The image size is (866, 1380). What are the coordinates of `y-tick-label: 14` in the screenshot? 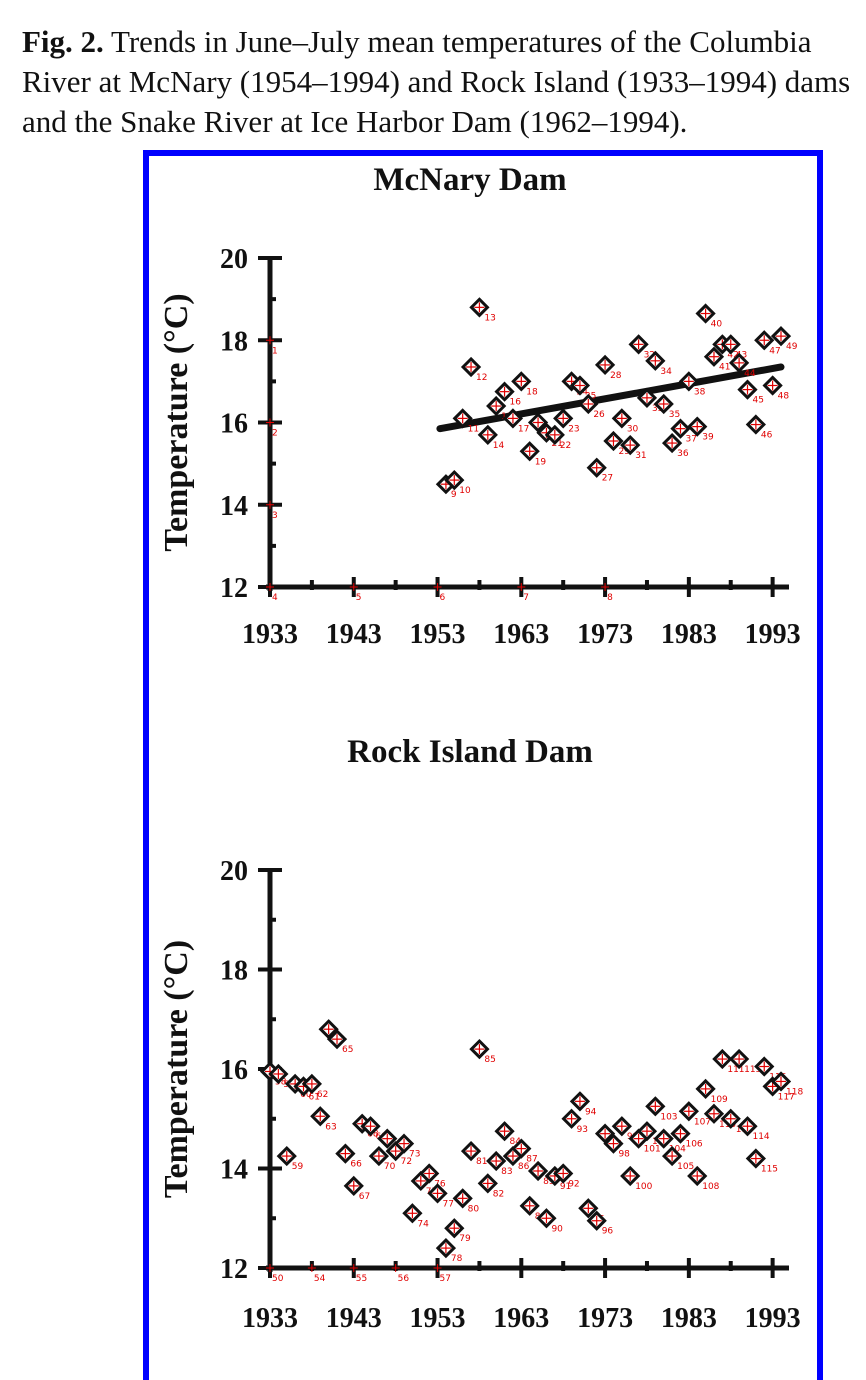 It's located at (234, 506).